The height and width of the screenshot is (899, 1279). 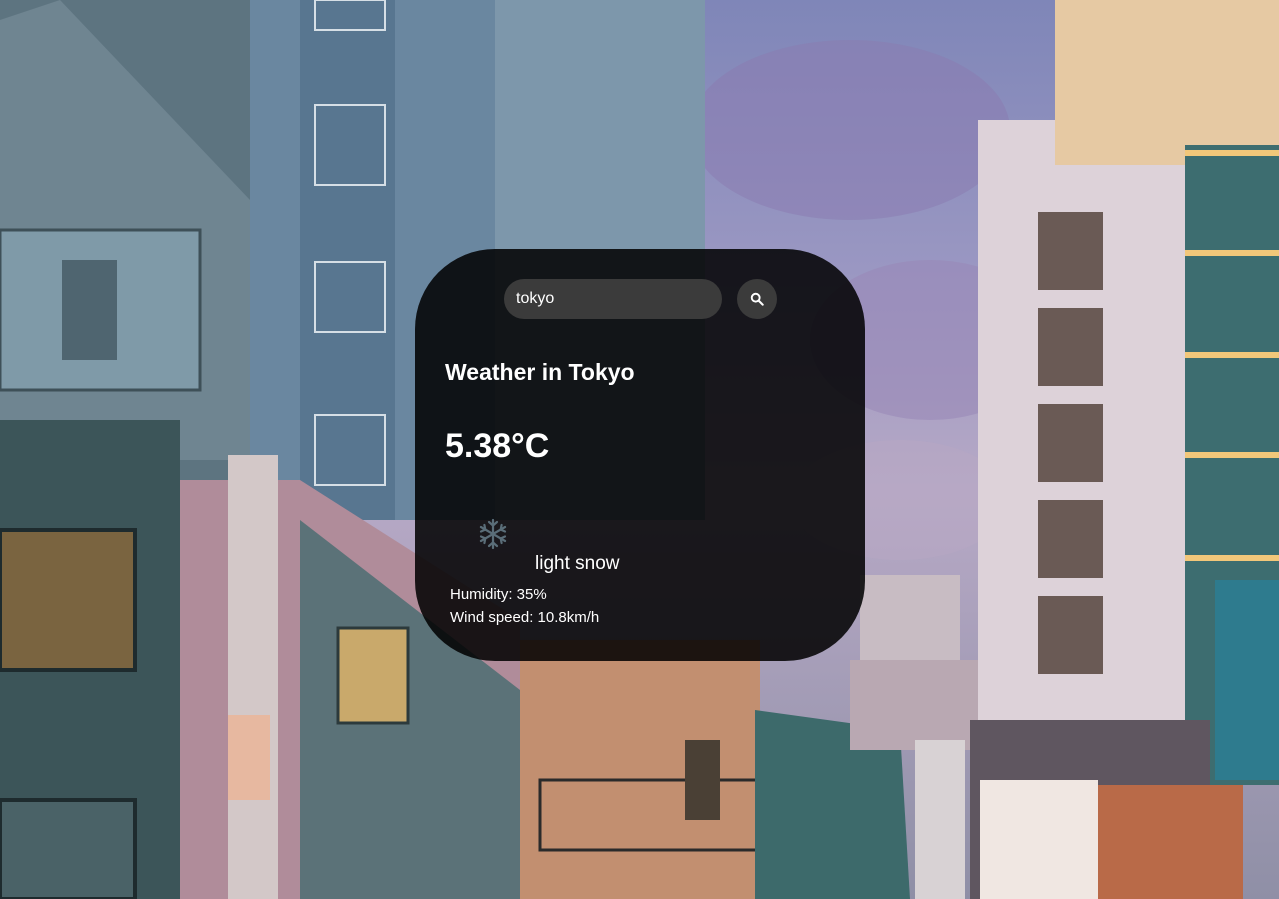 What do you see at coordinates (497, 446) in the screenshot?
I see `temperature-readout: 5.38°C` at bounding box center [497, 446].